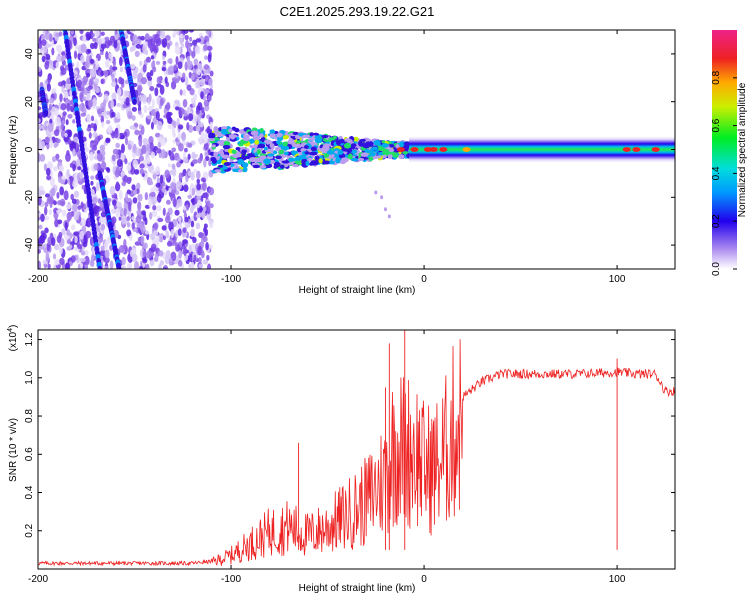 Image resolution: width=750 pixels, height=600 pixels. What do you see at coordinates (716, 125) in the screenshot?
I see `colorbar-tick-label: 0.6` at bounding box center [716, 125].